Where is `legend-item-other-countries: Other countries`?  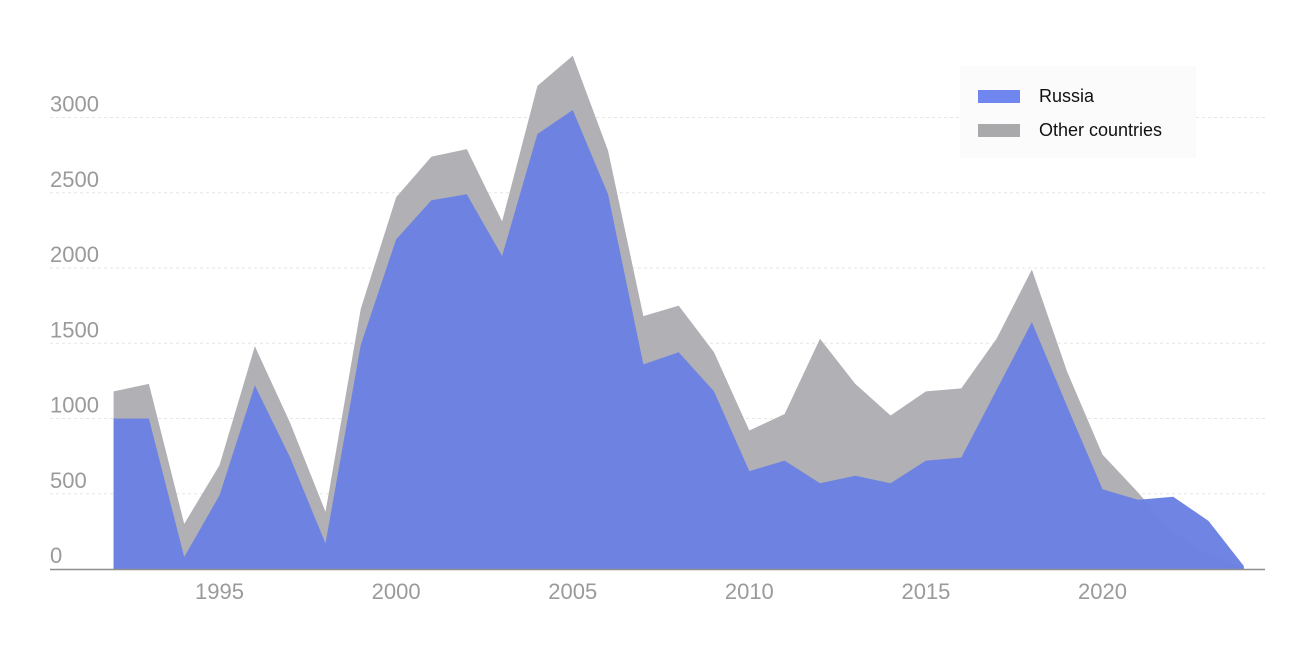 legend-item-other-countries: Other countries is located at coordinates (1070, 130).